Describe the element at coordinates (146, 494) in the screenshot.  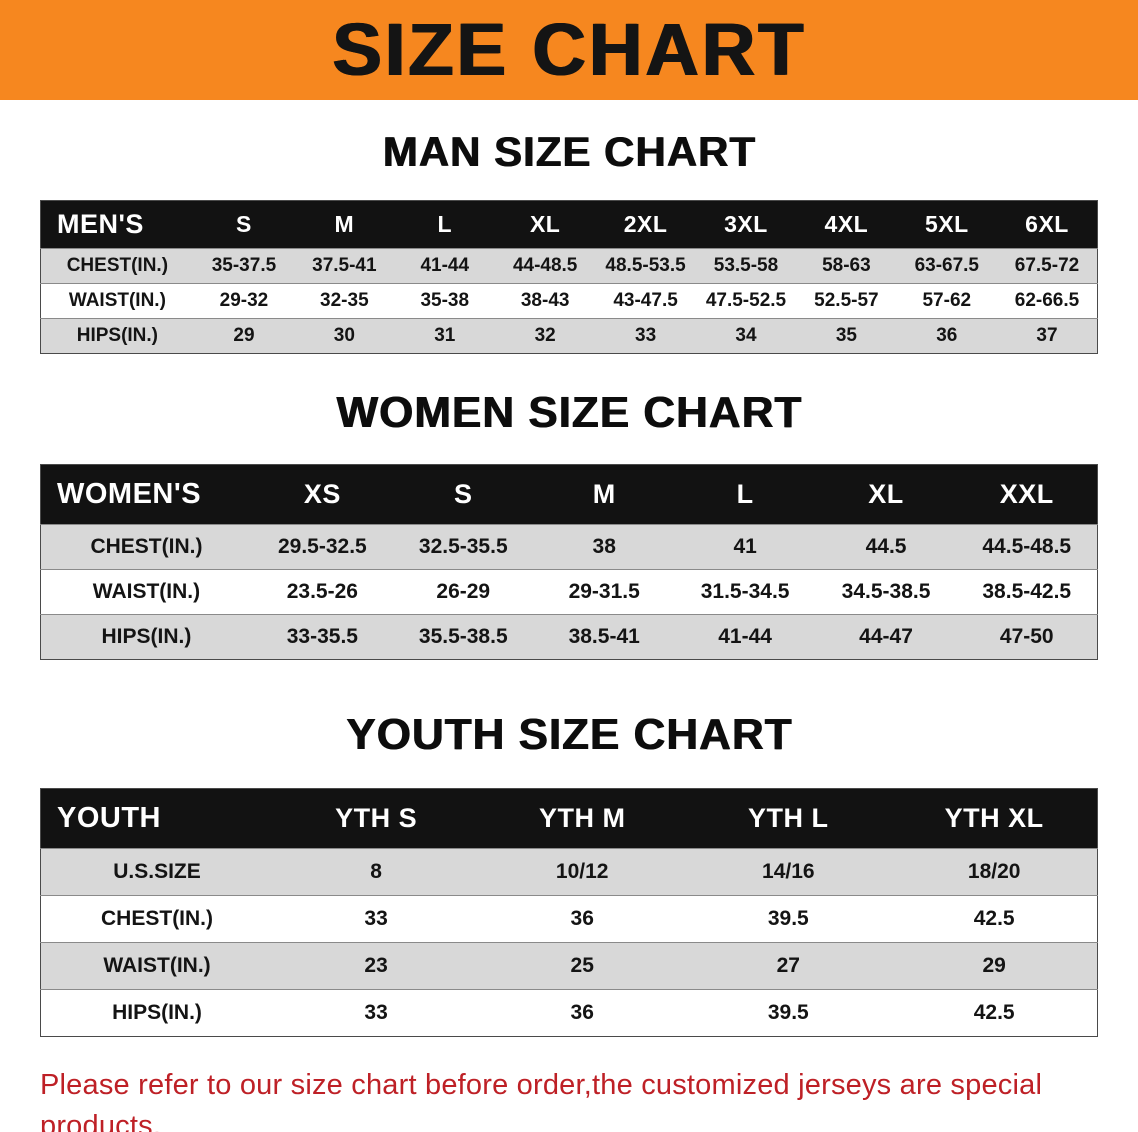
I see `table-label: WOMEN'S` at that location.